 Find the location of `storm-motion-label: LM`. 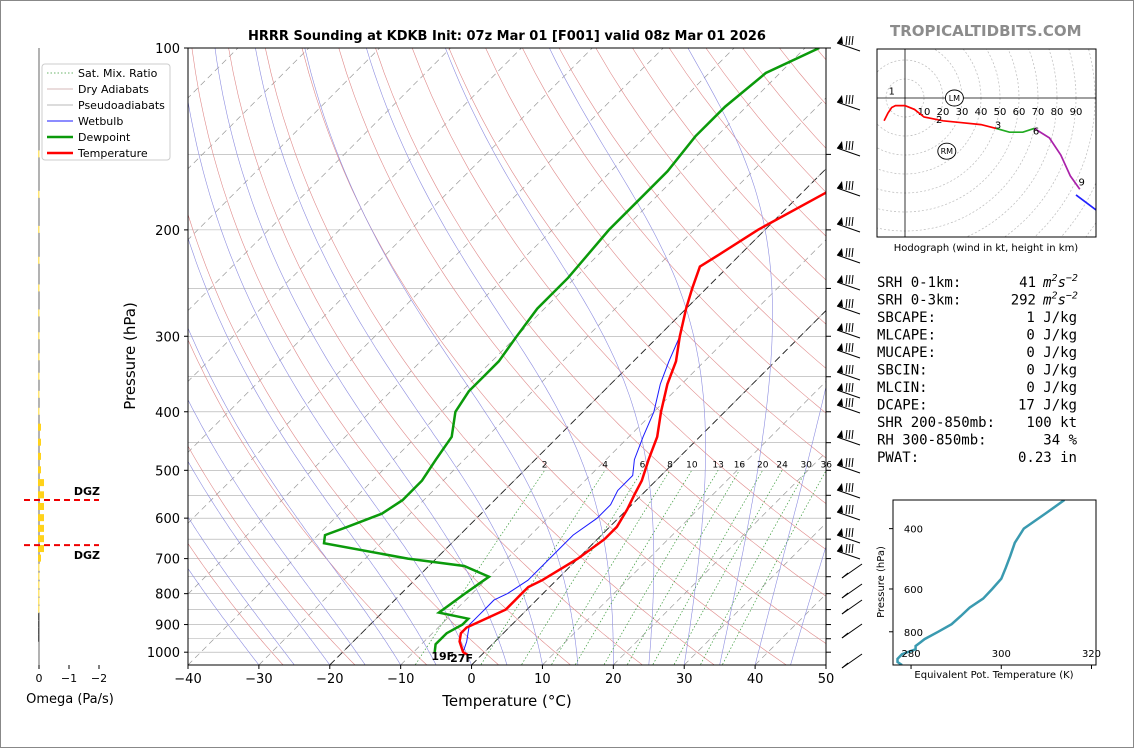

storm-motion-label: LM is located at coordinates (954, 98).